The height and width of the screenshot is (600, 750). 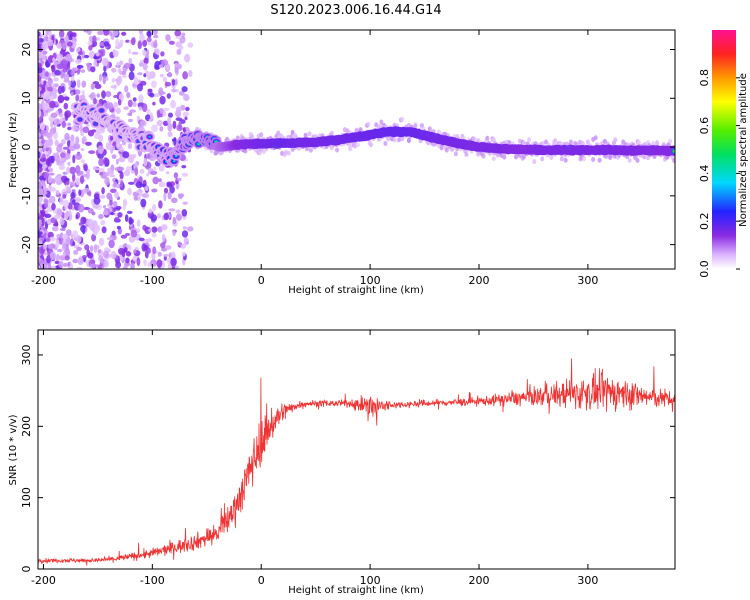 What do you see at coordinates (356, 290) in the screenshot?
I see `spectrogram-x-label: Height of straight line (km)` at bounding box center [356, 290].